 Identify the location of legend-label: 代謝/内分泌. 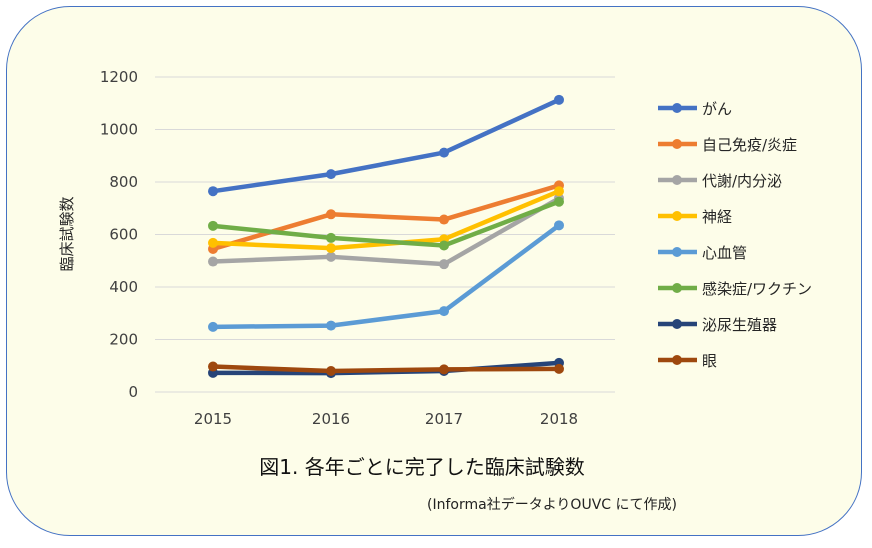
(742, 181).